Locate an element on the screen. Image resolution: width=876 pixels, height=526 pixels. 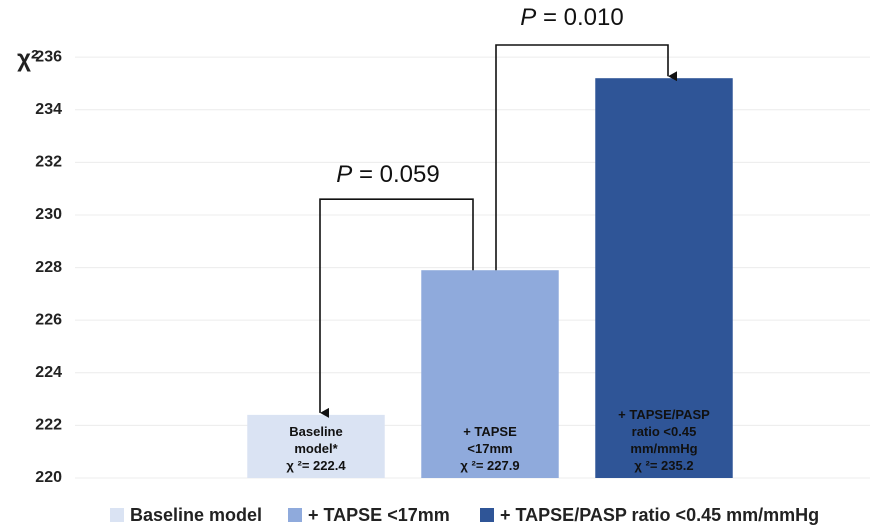
legend-label: Baseline model is located at coordinates (196, 515).